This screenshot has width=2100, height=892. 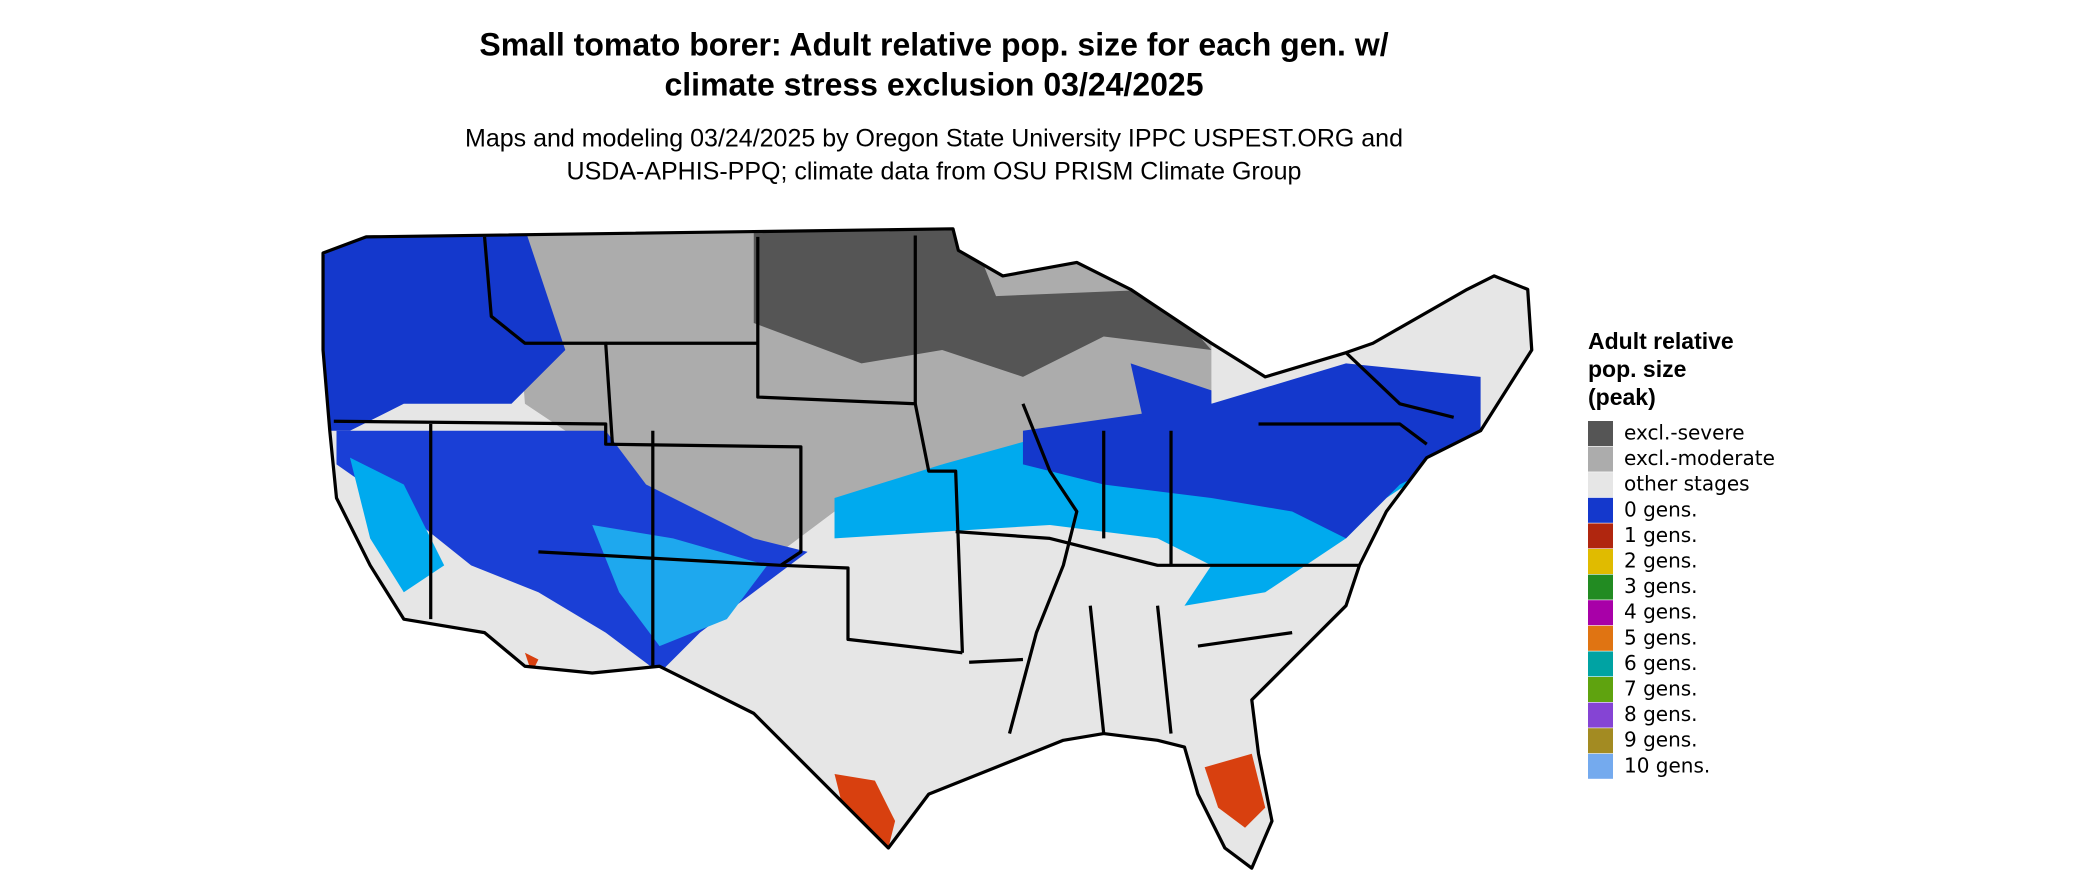 I want to click on legend-label: 10 gens., so click(x=1667, y=765).